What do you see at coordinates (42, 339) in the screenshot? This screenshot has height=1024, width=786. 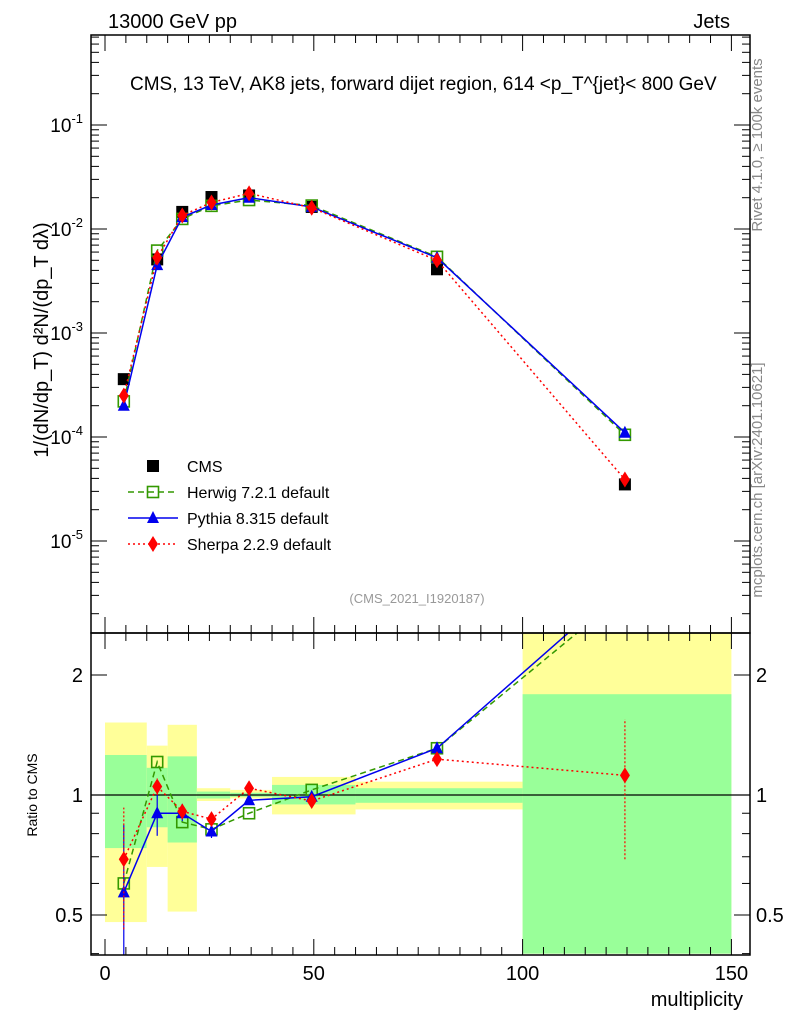 I see `y-axis-label: 1/(dN/dp_T) d²N/(dp_T dλ)` at bounding box center [42, 339].